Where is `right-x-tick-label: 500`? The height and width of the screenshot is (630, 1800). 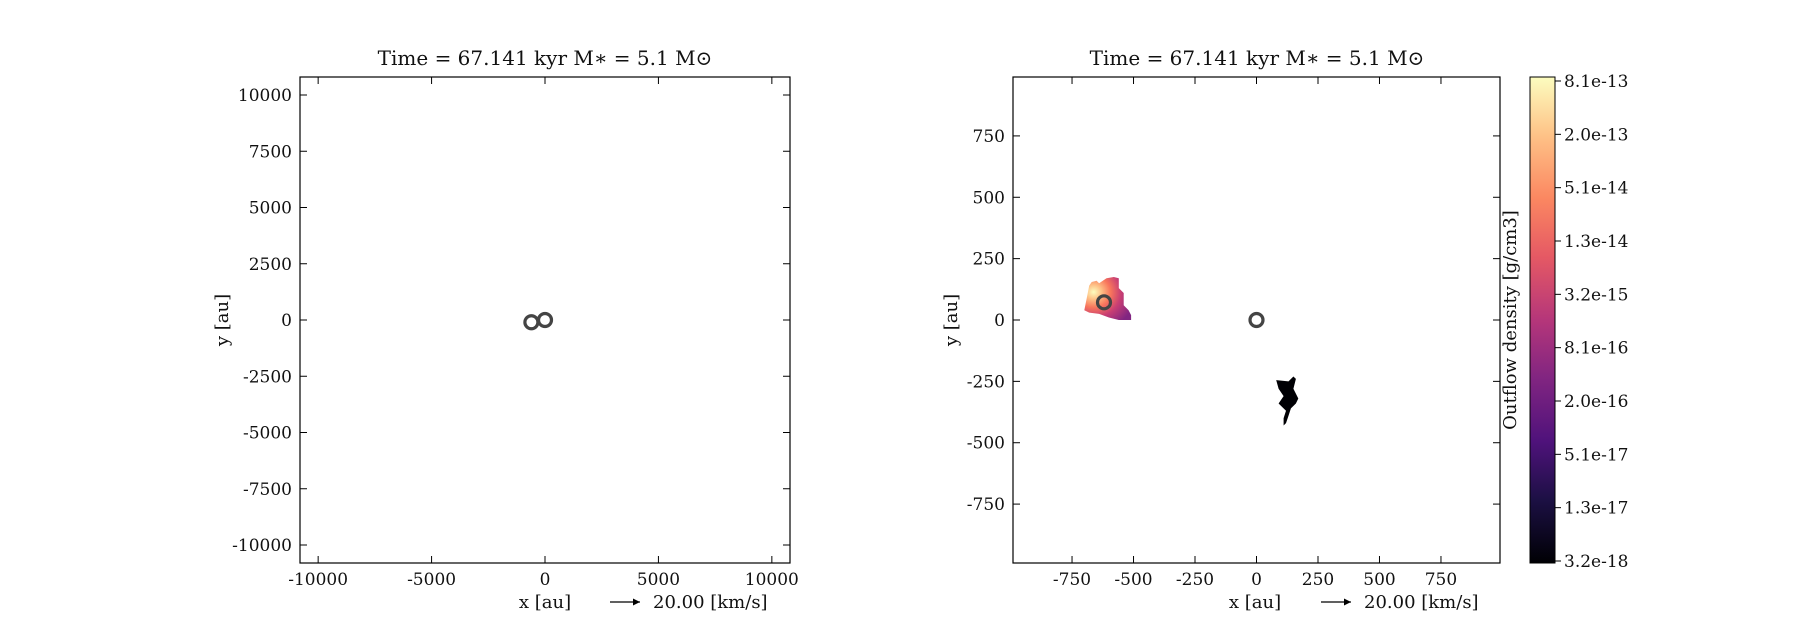 right-x-tick-label: 500 is located at coordinates (1379, 580).